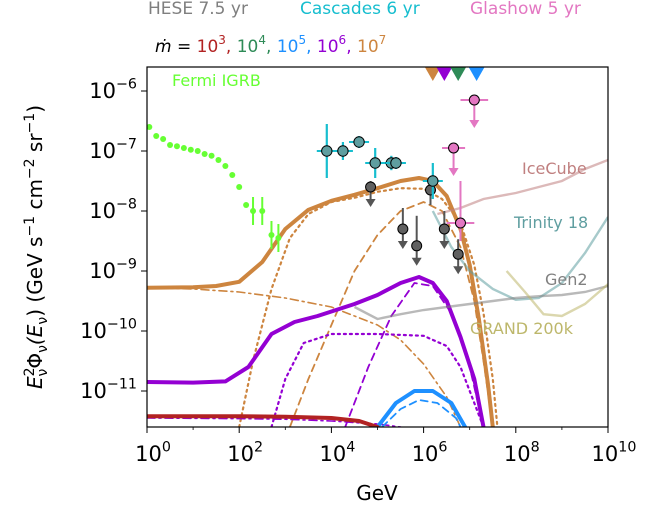 Image resolution: width=663 pixels, height=507 pixels. Describe the element at coordinates (208, 47) in the screenshot. I see `mdot-entry-0: 10` at that location.